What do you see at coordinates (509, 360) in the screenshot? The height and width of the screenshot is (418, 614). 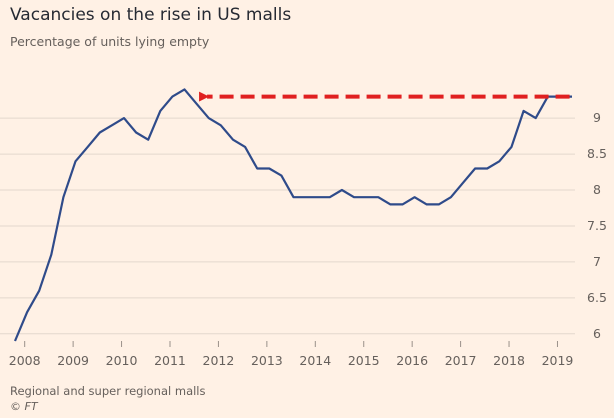 I see `x-tick-label: 2018` at bounding box center [509, 360].